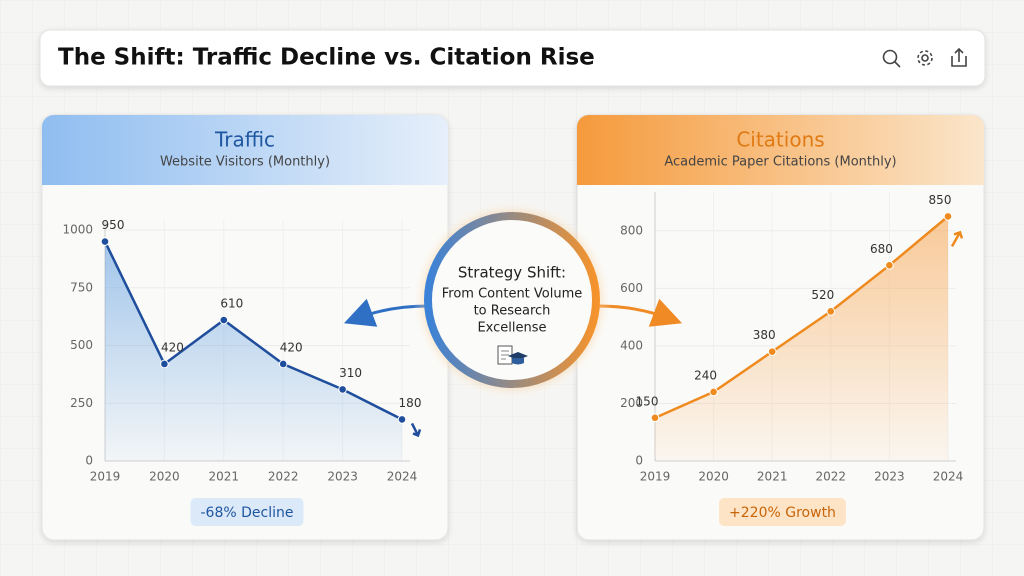 The image size is (1024, 576). Describe the element at coordinates (512, 355) in the screenshot. I see `research-icon` at that location.